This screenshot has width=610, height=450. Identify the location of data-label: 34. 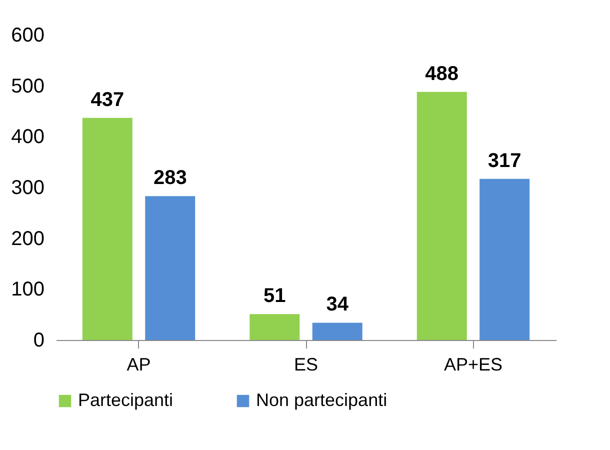
(338, 305).